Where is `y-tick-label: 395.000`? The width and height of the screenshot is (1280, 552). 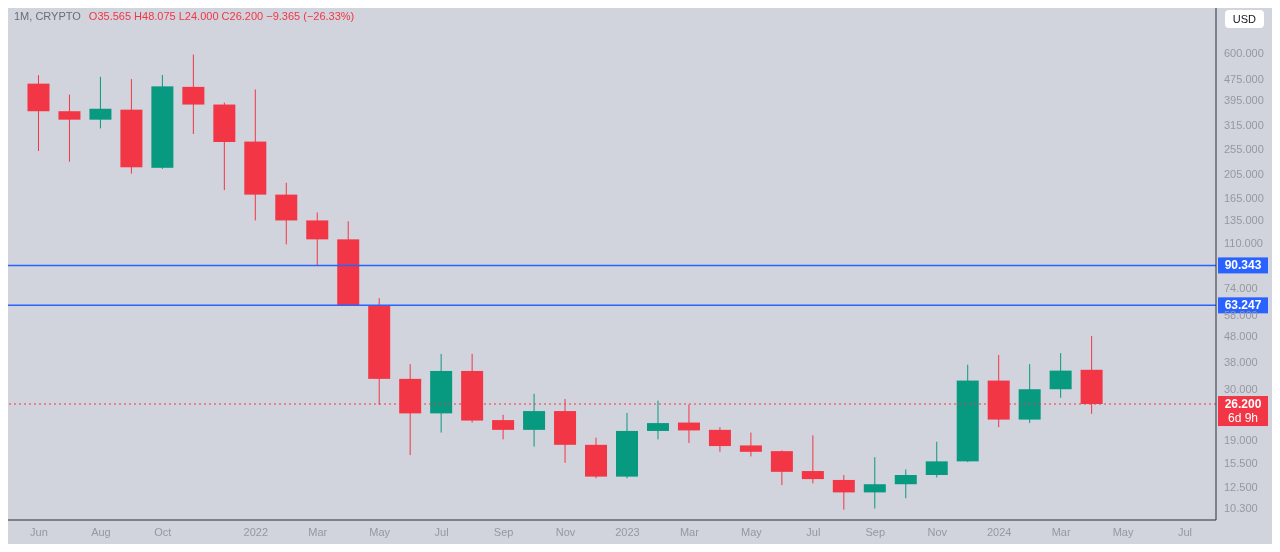
y-tick-label: 395.000 is located at coordinates (1244, 100).